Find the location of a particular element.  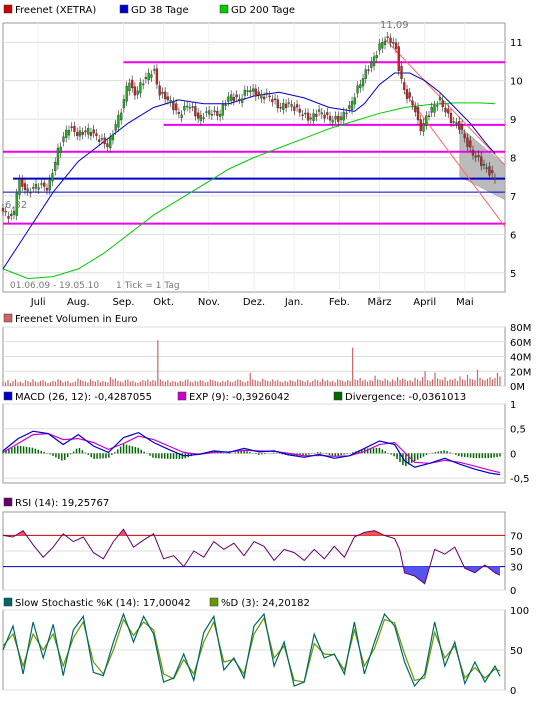

volume-y-tick: 80M is located at coordinates (520, 328).